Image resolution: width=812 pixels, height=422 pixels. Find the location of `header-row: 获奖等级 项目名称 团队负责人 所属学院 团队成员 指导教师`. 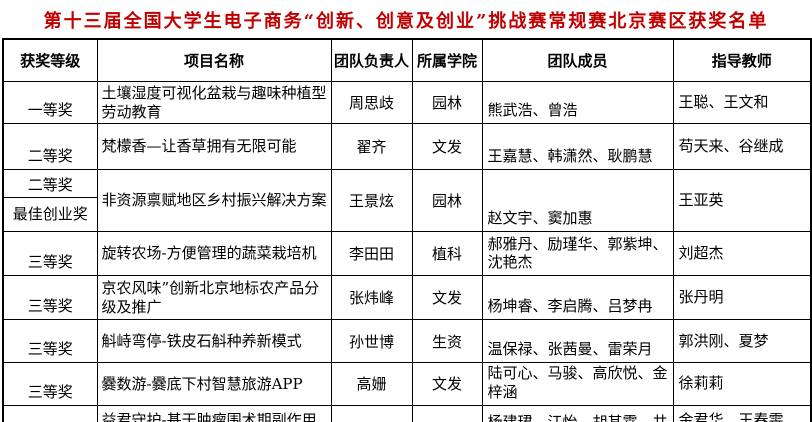

header-row: 获奖等级 项目名称 团队负责人 所属学院 团队成员 指导教师 is located at coordinates (407, 60).